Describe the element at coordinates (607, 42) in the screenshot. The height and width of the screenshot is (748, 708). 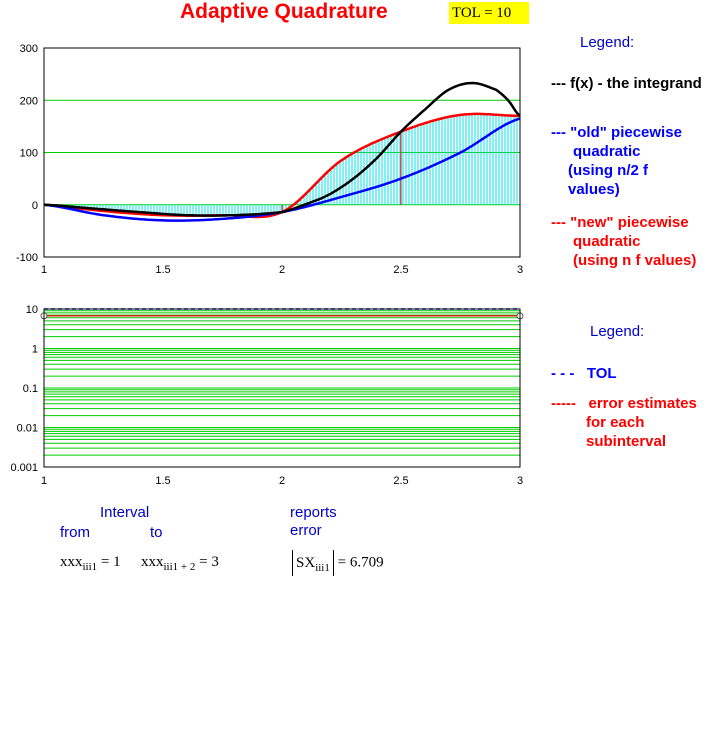
I see `legend-title-top: Legend:` at that location.